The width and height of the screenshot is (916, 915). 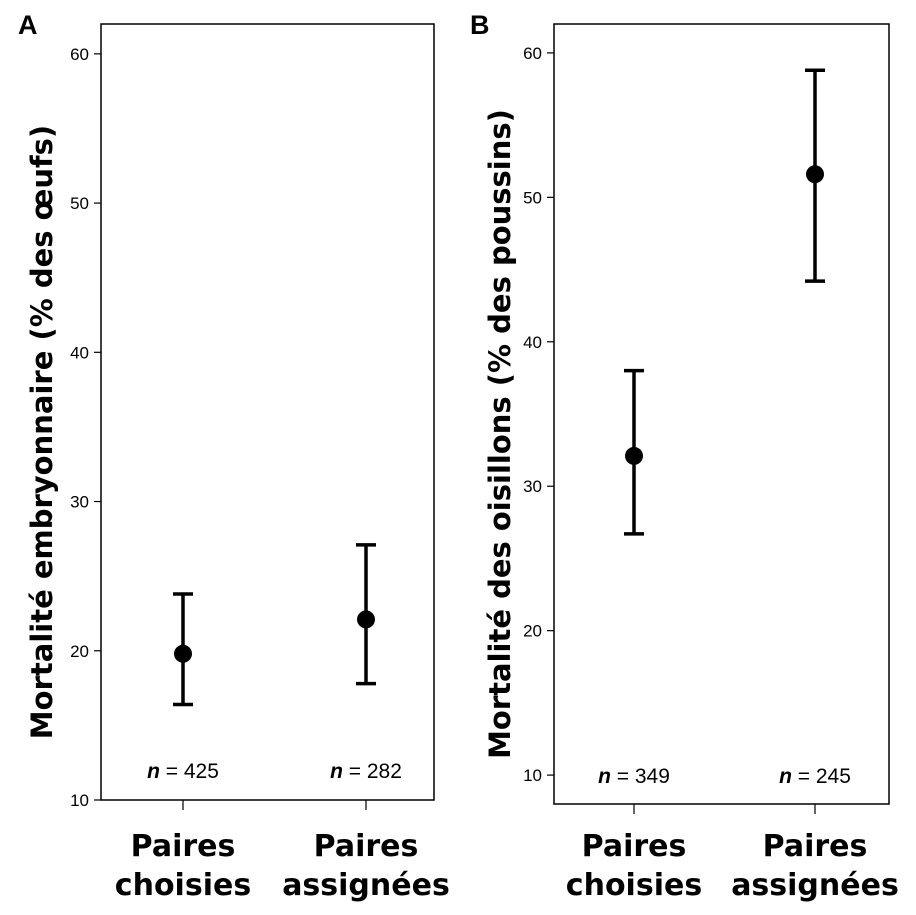 I want to click on panel-letter: B, so click(x=480, y=25).